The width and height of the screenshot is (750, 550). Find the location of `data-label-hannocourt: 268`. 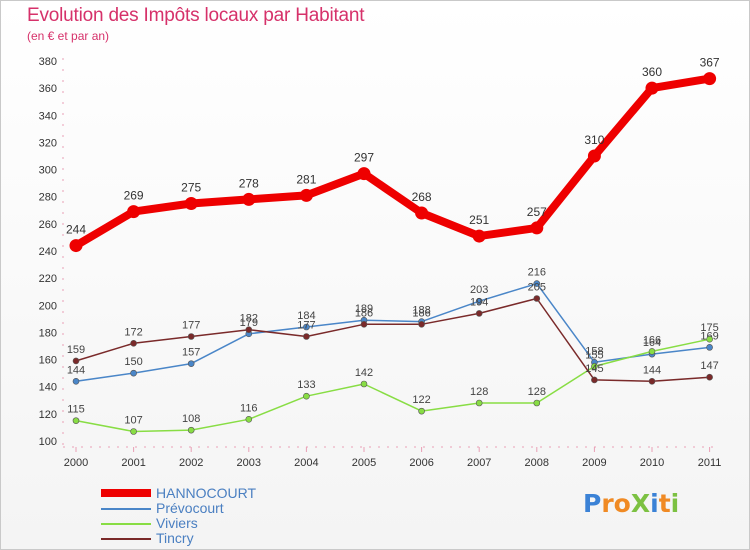

data-label-hannocourt: 268 is located at coordinates (422, 197).